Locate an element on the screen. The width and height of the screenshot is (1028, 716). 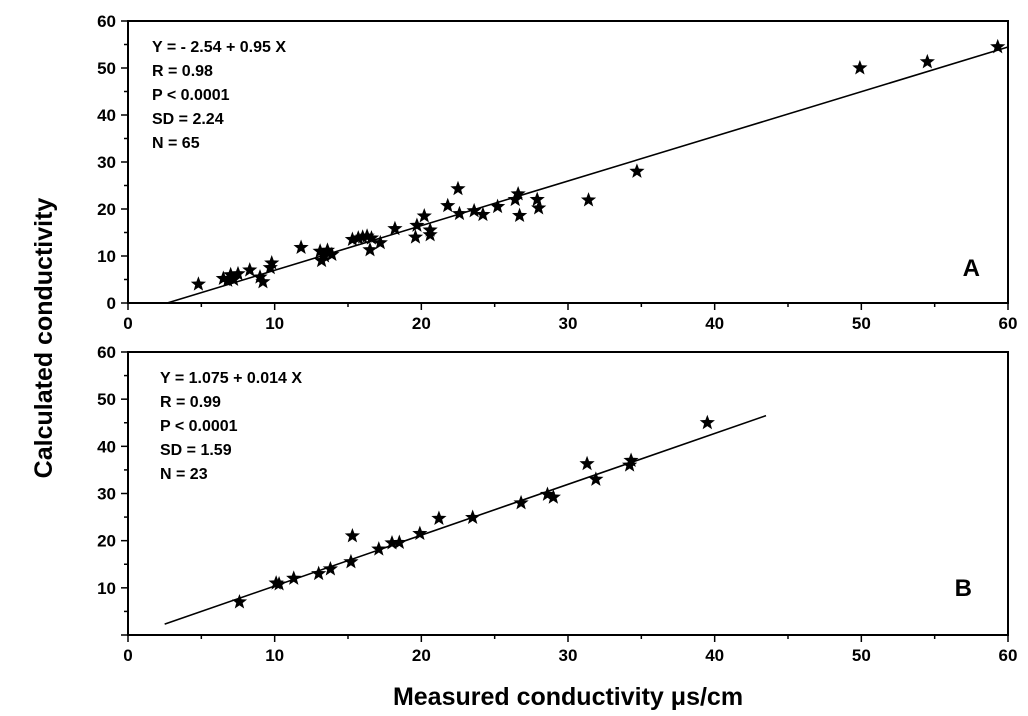
panel-b-x-tick-label: 0 is located at coordinates (127, 655).